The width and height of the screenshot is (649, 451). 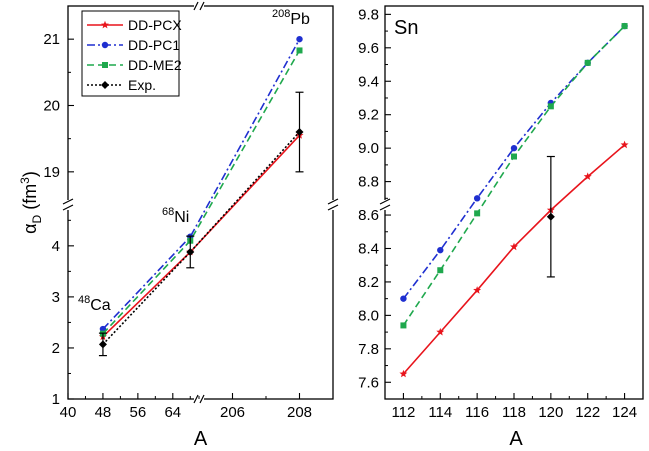 I want to click on series-exp-, so click(x=550, y=216).